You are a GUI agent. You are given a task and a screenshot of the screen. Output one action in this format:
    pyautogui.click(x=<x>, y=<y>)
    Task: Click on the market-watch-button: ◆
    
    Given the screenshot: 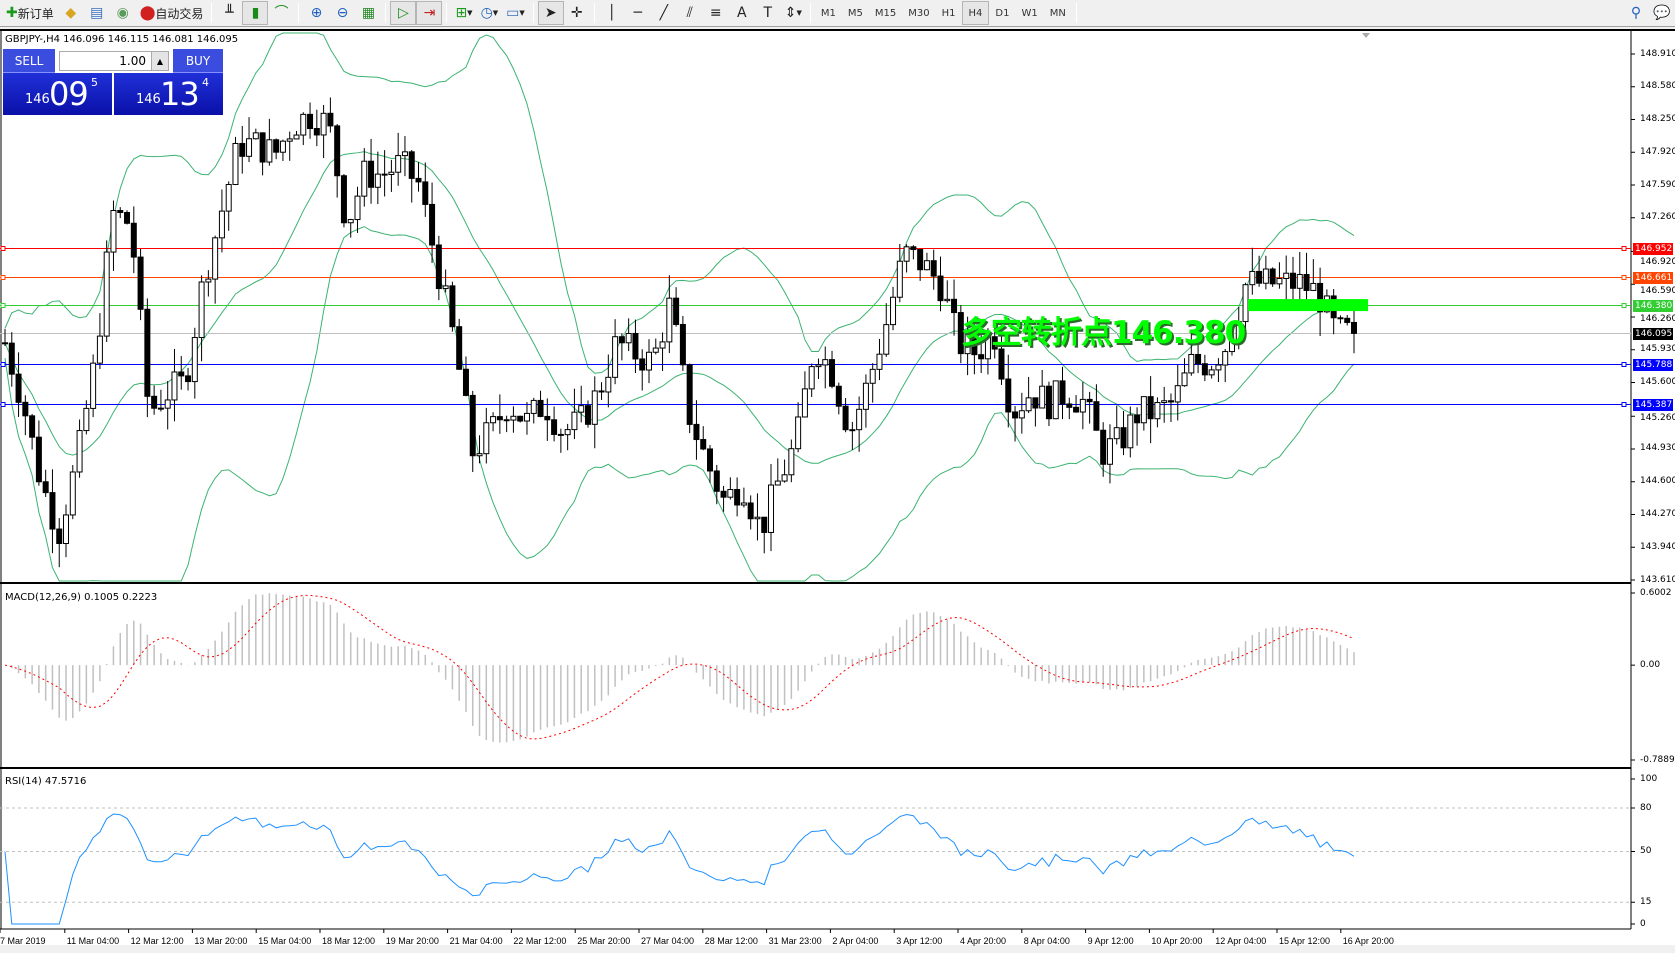 What is the action you would take?
    pyautogui.click(x=71, y=13)
    